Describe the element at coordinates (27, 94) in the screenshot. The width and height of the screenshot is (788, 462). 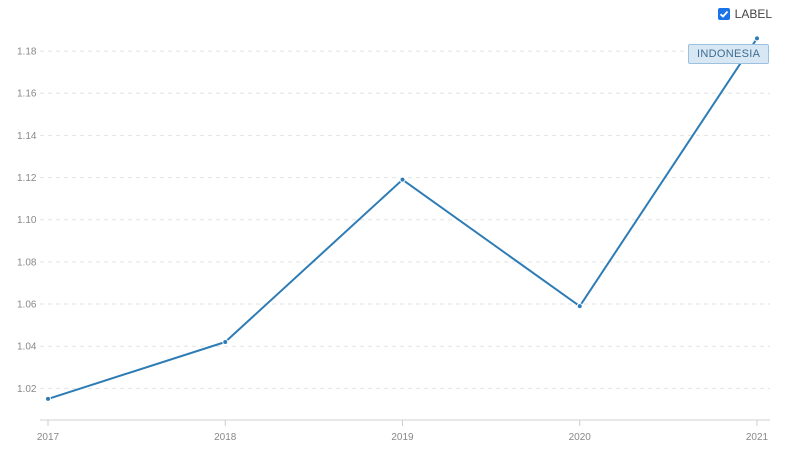
I see `y-tick-label: 1.16` at that location.